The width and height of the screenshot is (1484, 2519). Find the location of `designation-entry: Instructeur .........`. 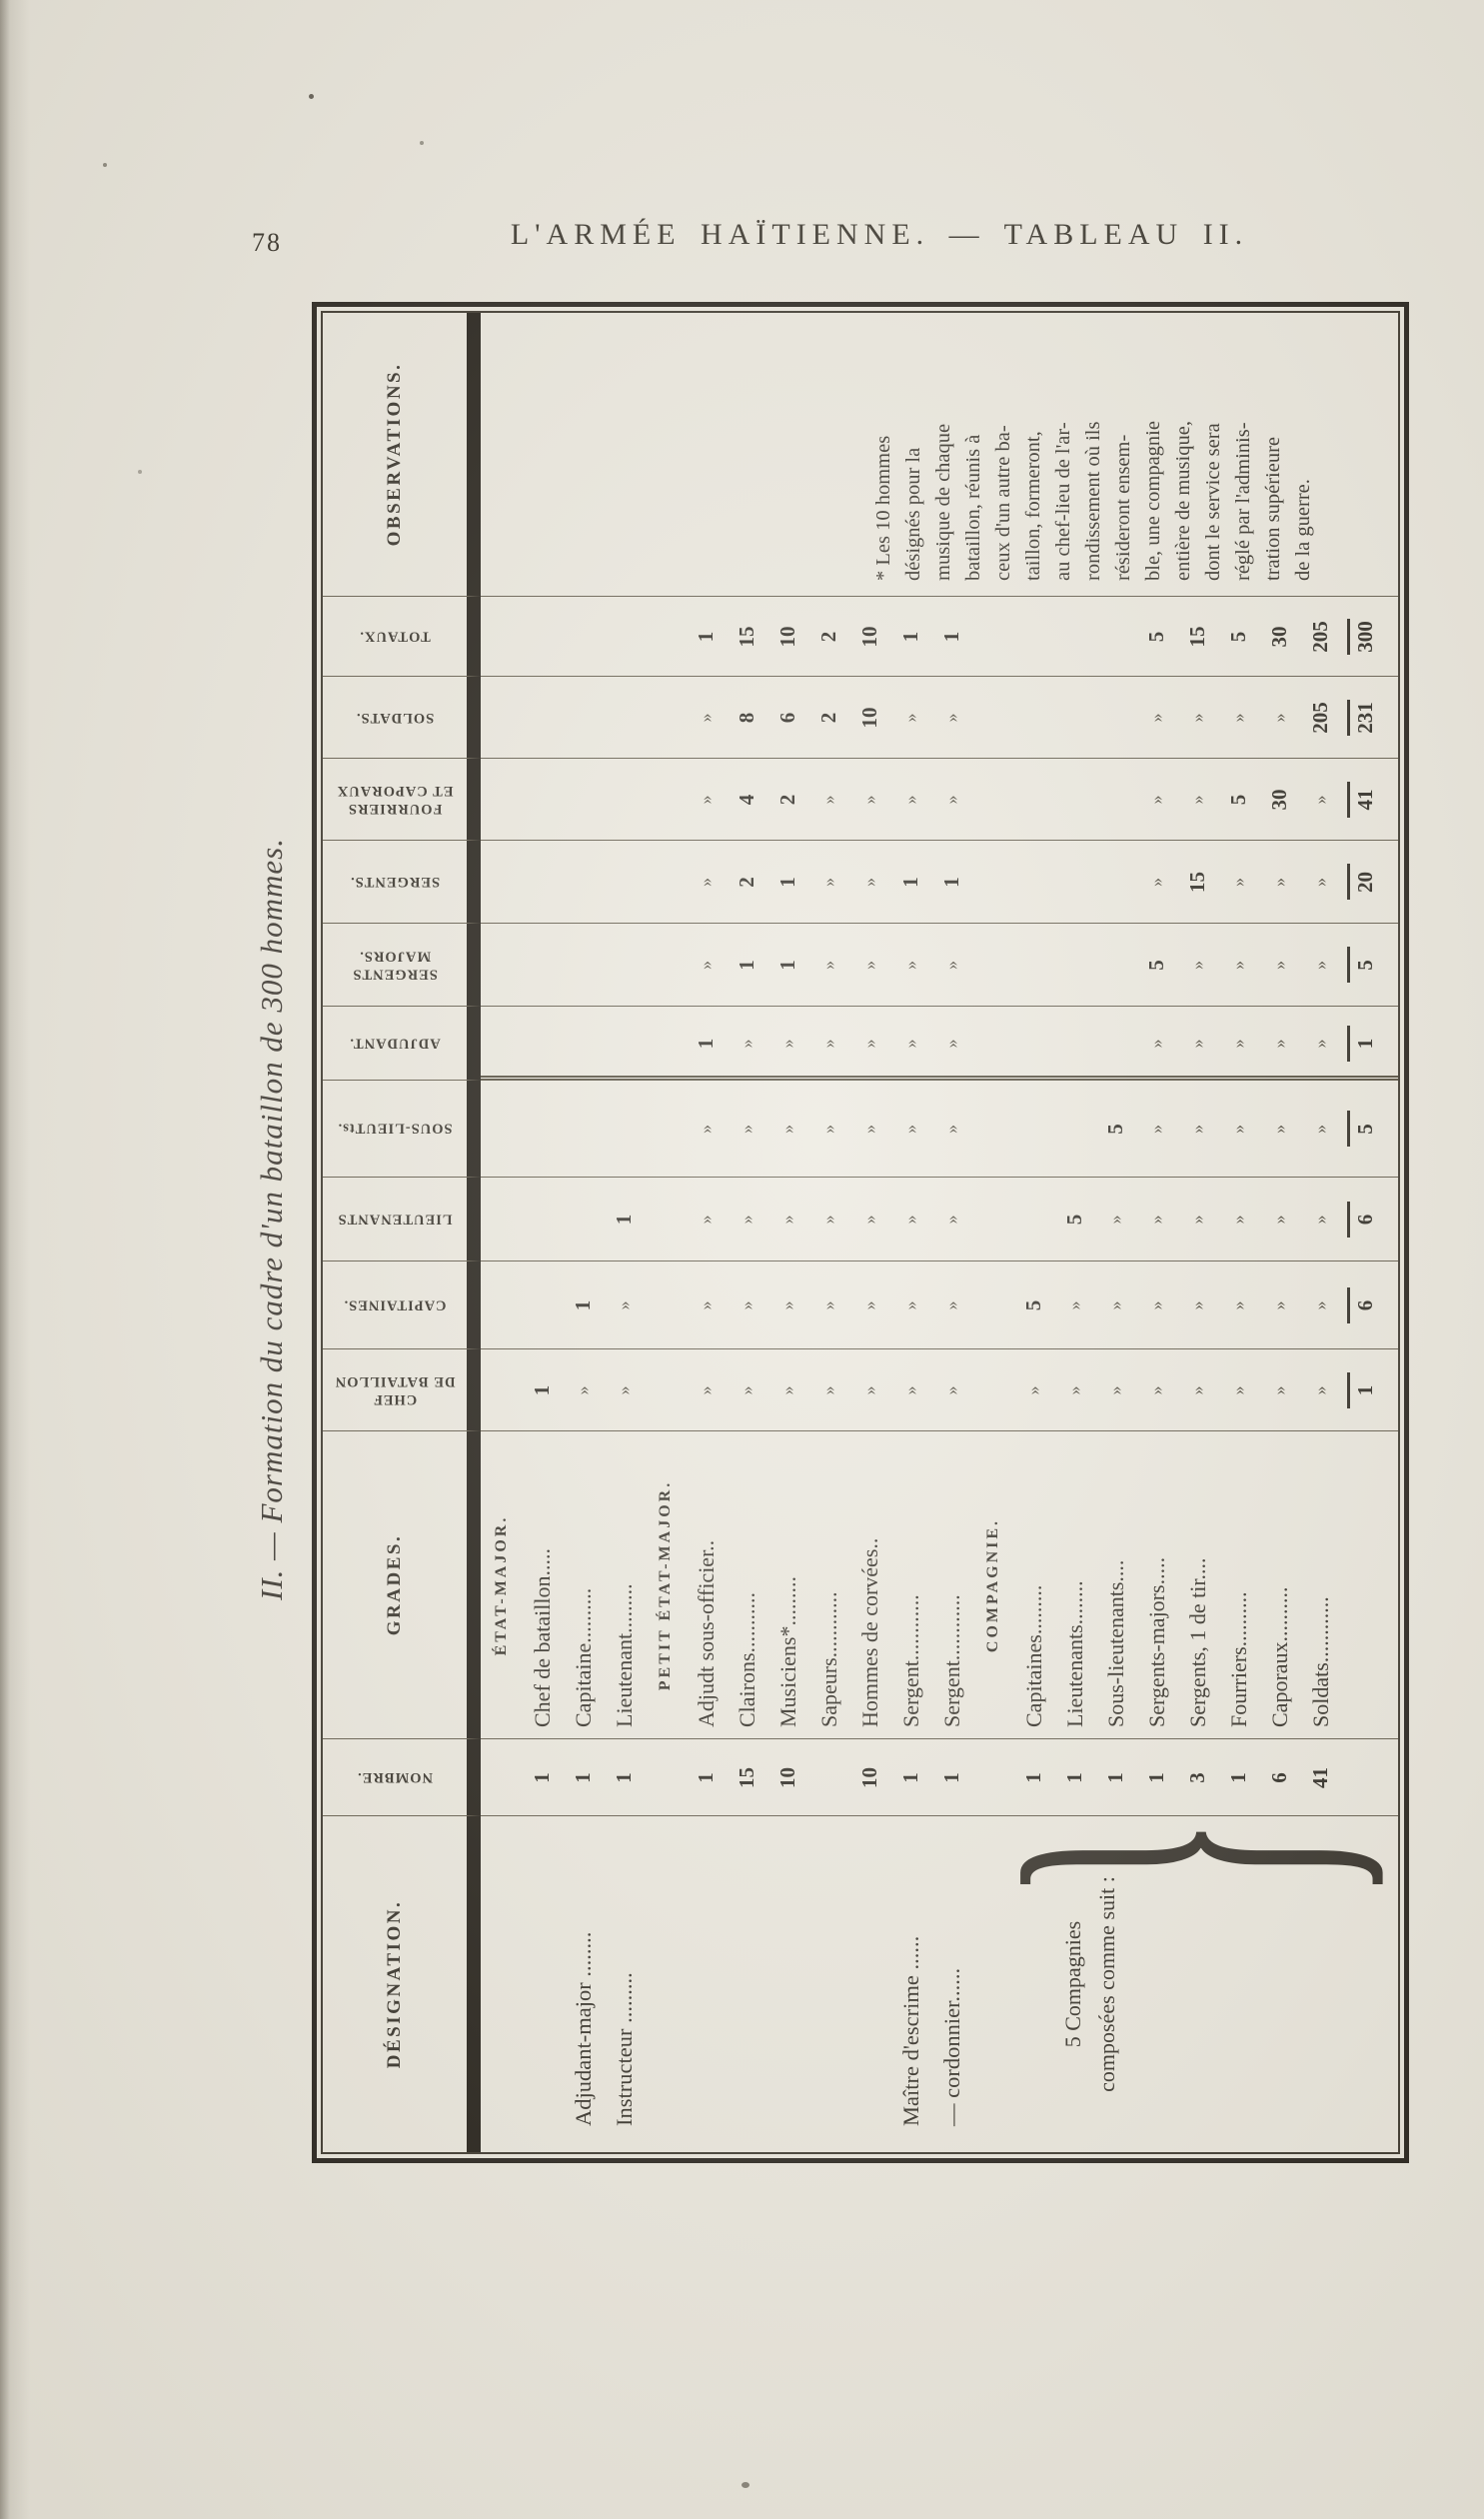

designation-entry: Instructeur ......... is located at coordinates (624, 2049).